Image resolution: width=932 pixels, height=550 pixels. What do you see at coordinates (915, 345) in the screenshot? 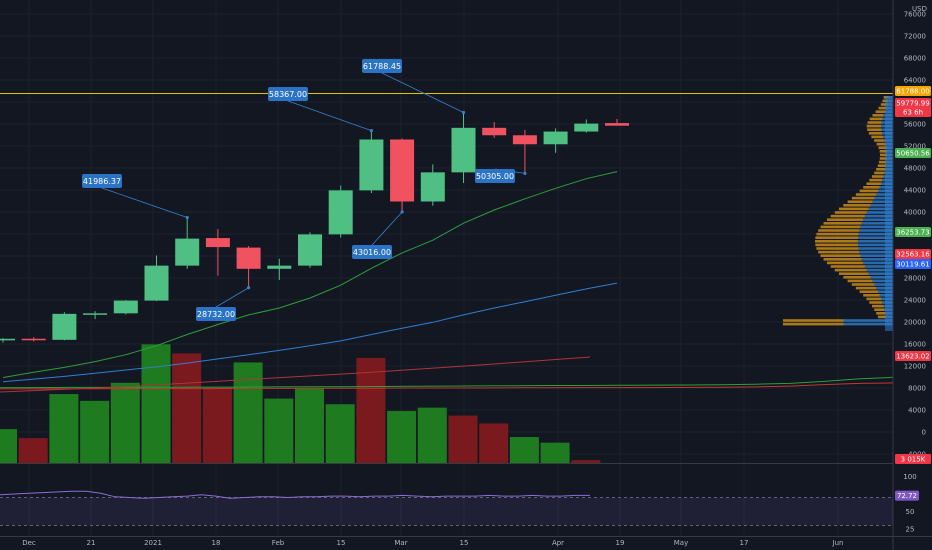
I see `y-tick-label: 16000` at bounding box center [915, 345].